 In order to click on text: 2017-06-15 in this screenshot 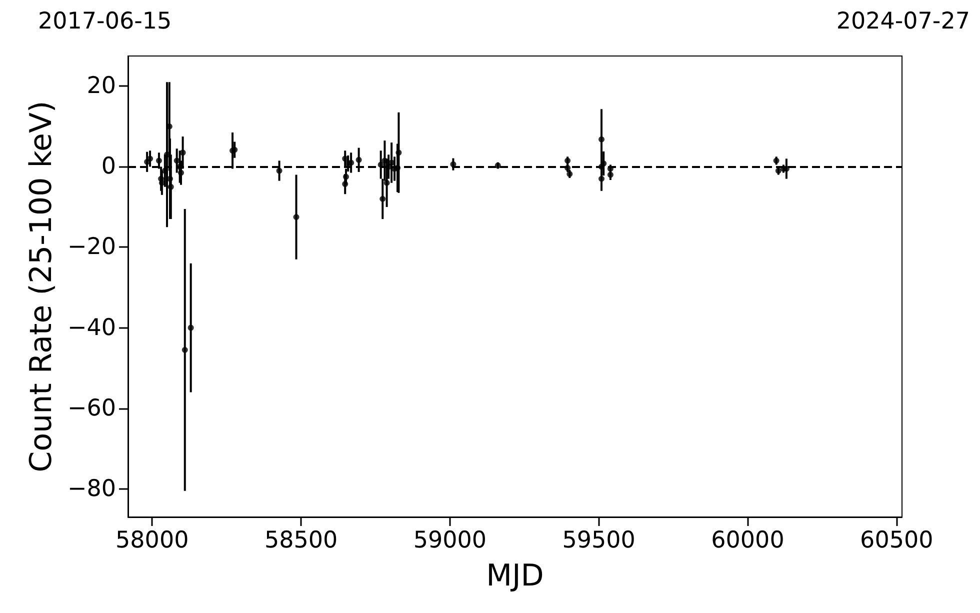, I will do `click(105, 21)`.